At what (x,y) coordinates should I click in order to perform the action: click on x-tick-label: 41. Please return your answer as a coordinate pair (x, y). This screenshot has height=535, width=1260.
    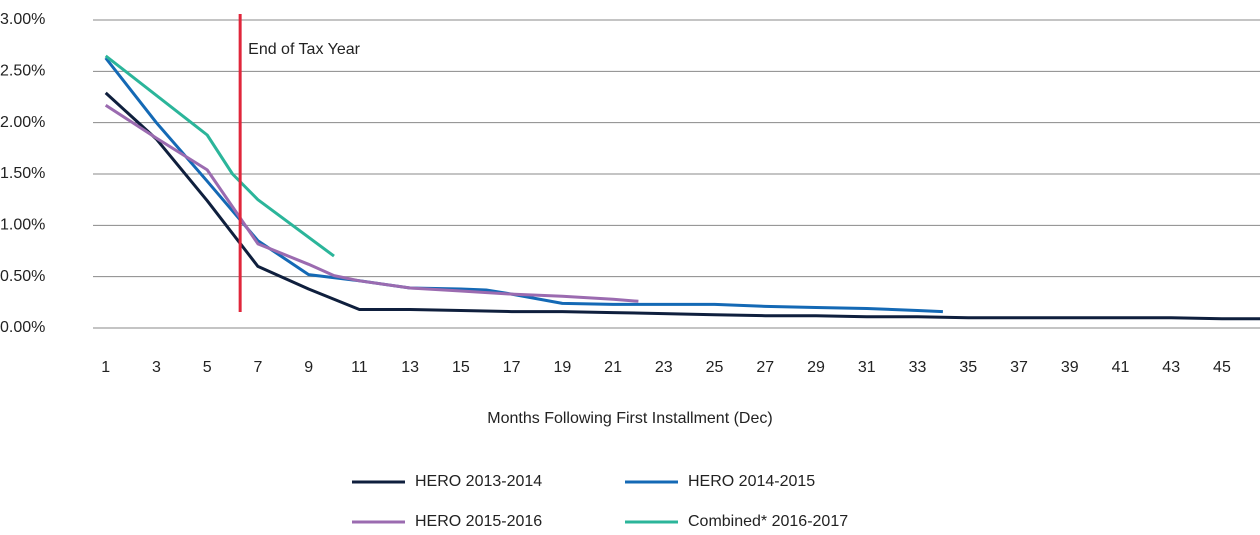
    Looking at the image, I should click on (1121, 367).